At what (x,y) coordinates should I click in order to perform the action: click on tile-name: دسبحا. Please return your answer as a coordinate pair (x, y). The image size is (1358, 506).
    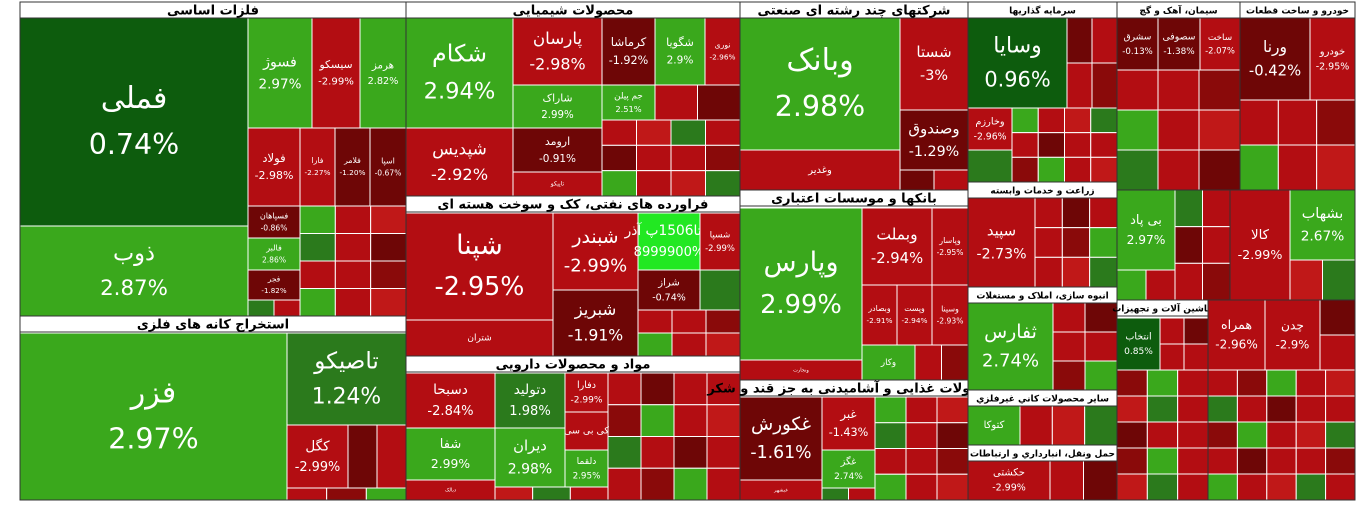
    Looking at the image, I should click on (450, 390).